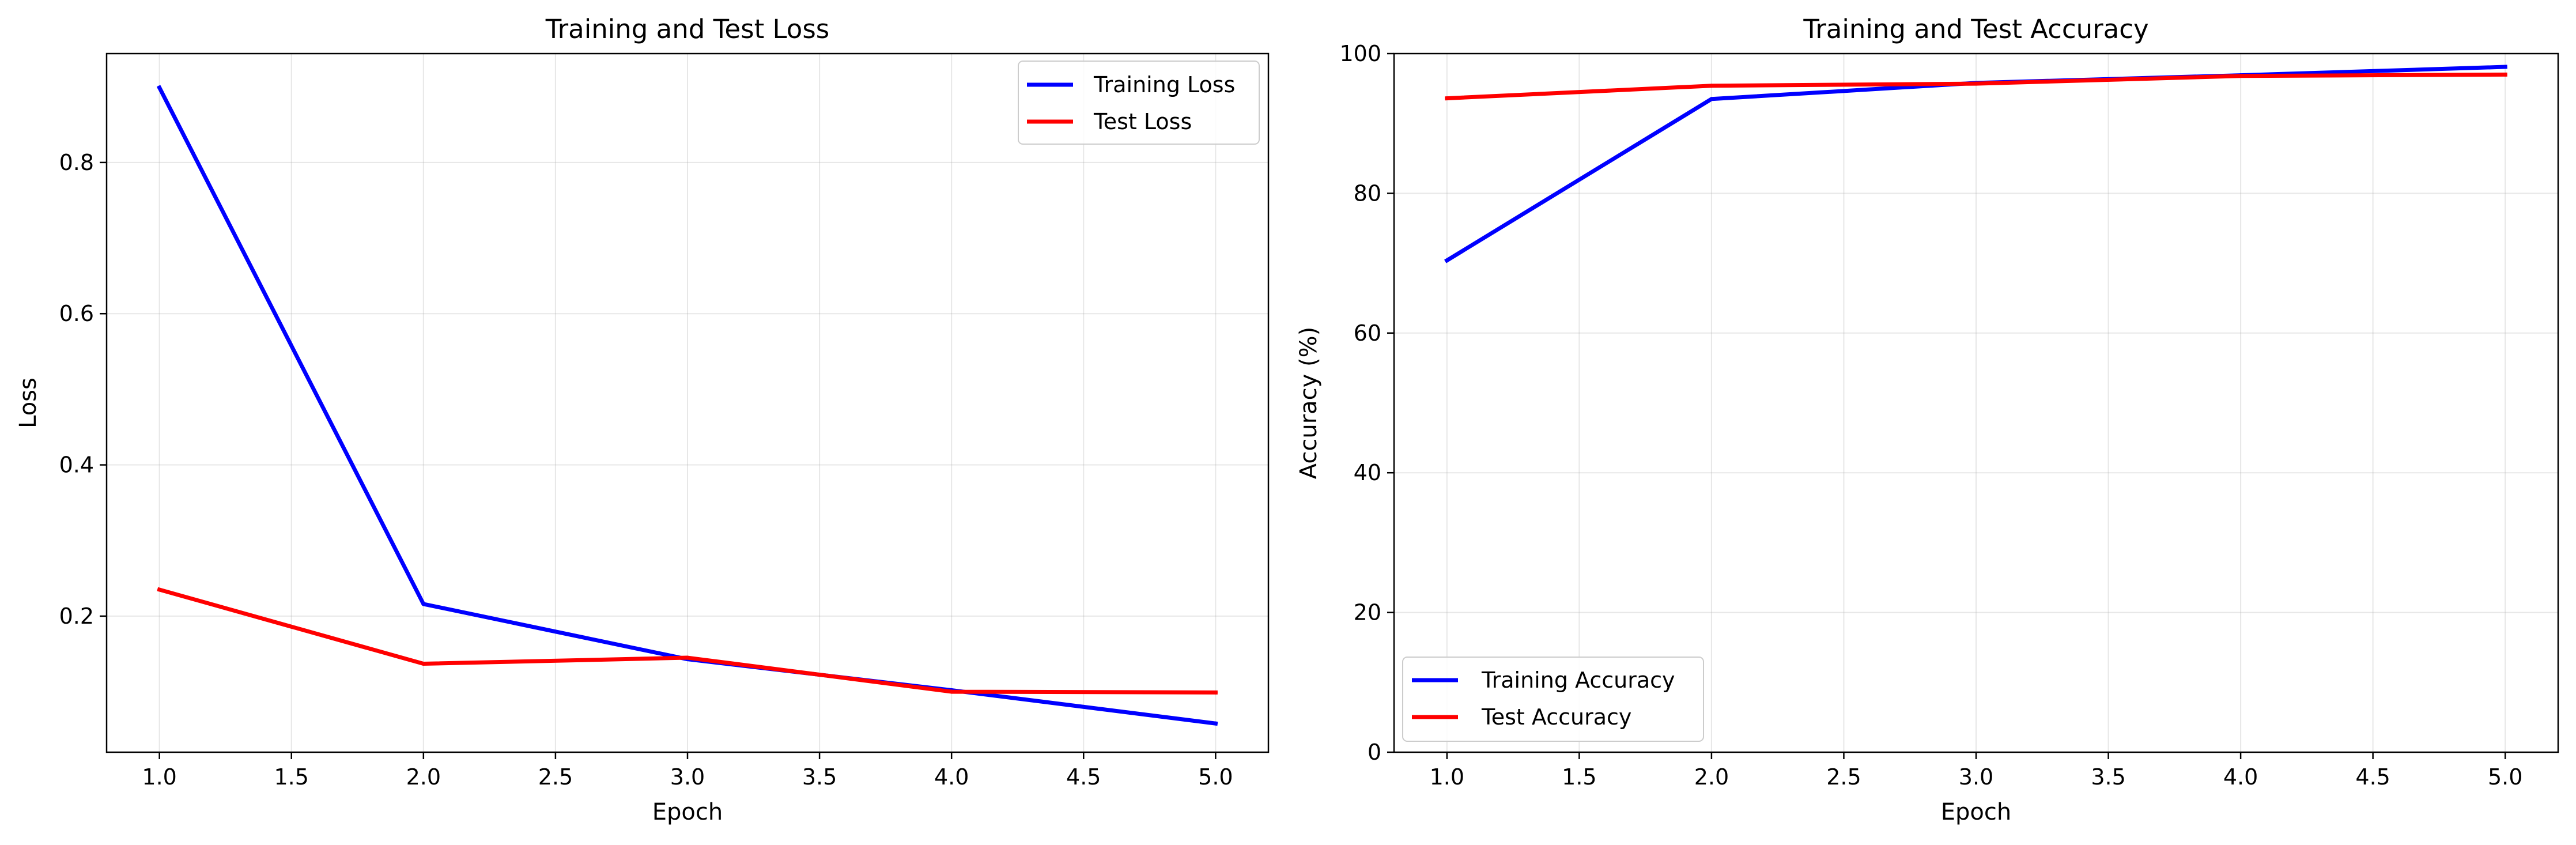  Describe the element at coordinates (1215, 777) in the screenshot. I see `loss-chart-xtick-label: 5.0` at that location.